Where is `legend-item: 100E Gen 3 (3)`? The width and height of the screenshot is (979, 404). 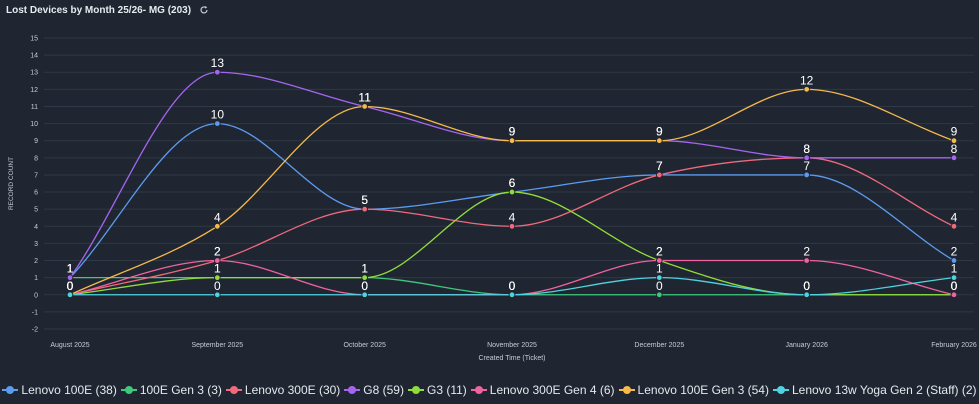 legend-item: 100E Gen 3 (3) is located at coordinates (171, 390).